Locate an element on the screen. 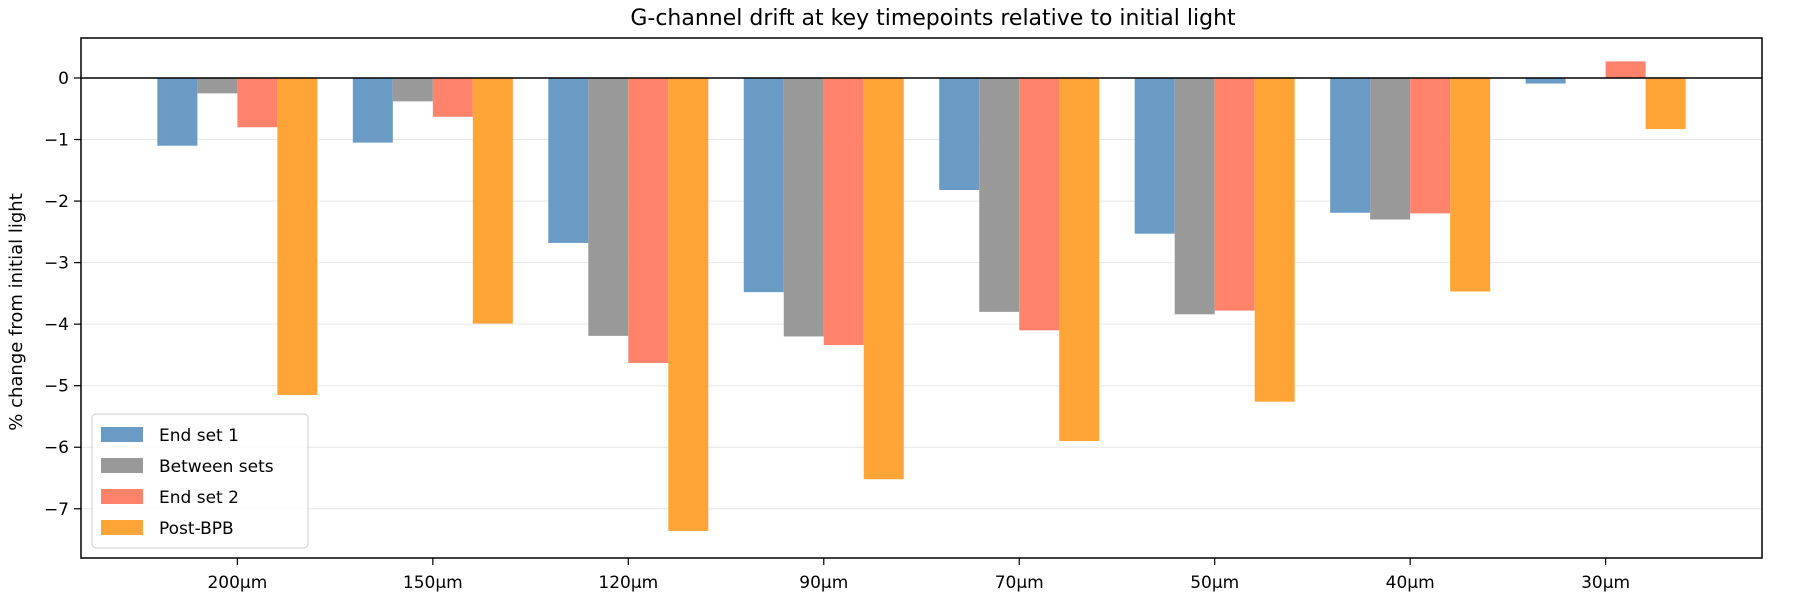  x-tick-label: 120µm is located at coordinates (628, 583).